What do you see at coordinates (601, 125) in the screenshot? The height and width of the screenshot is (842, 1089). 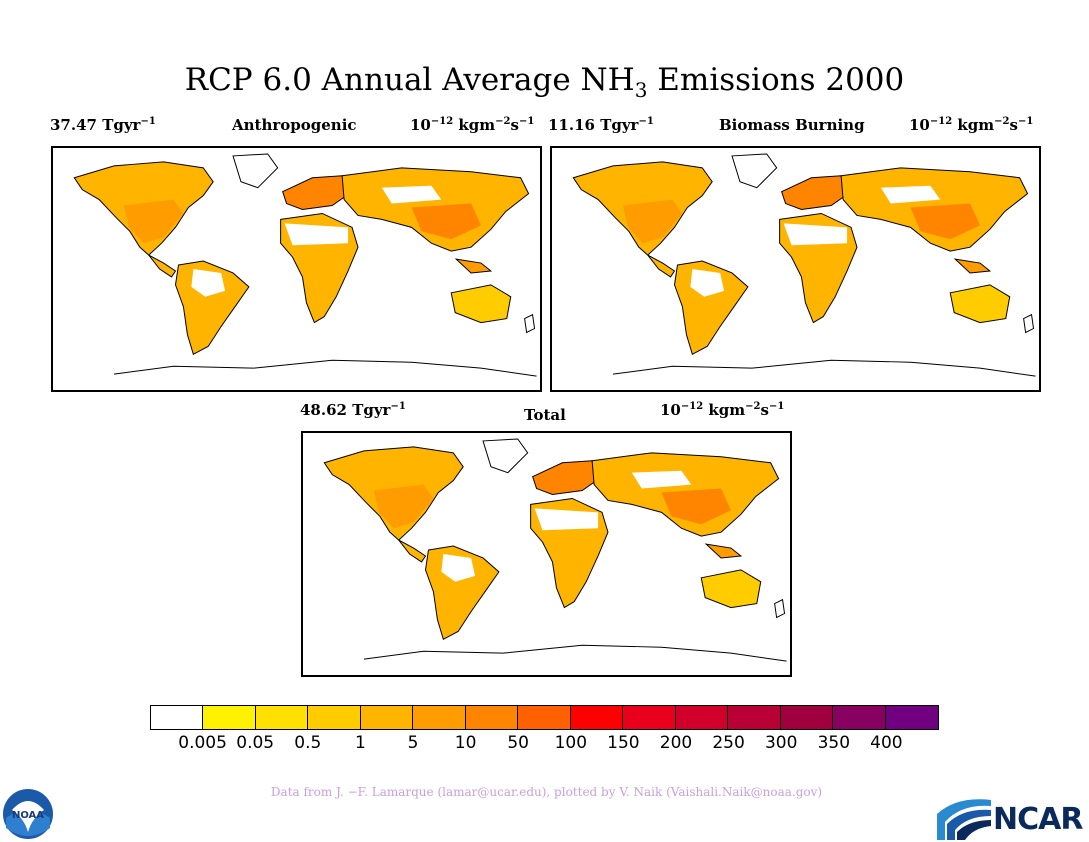 I see `biomass-total: 11.16 Tgyr−1` at bounding box center [601, 125].